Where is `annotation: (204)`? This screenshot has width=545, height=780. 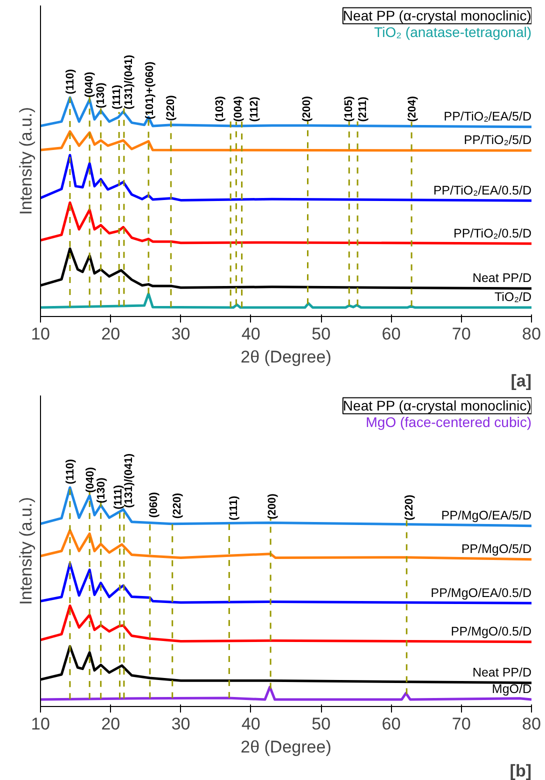
annotation: (204) is located at coordinates (412, 109).